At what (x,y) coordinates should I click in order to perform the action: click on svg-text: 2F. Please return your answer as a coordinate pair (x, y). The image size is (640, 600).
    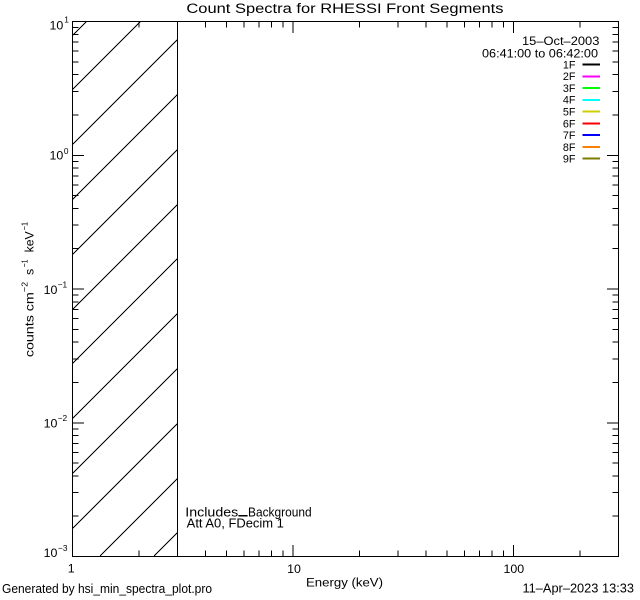
    Looking at the image, I should click on (569, 77).